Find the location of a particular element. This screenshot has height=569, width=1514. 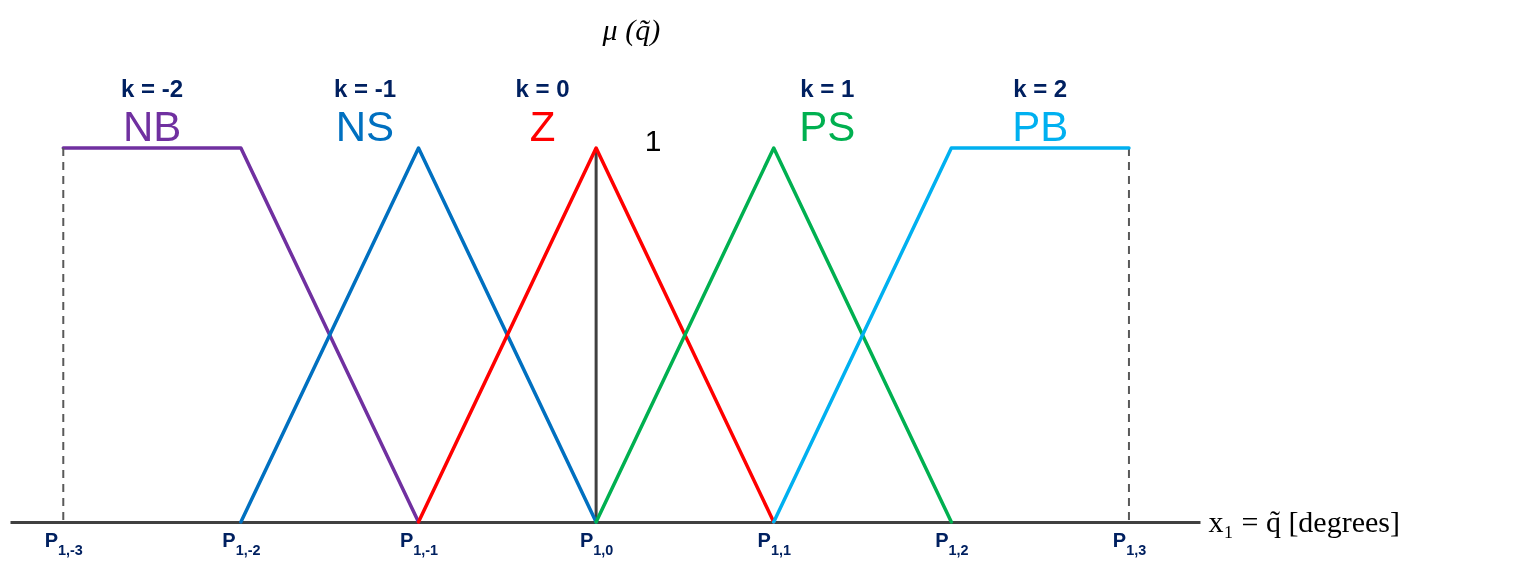

annotation: 1 is located at coordinates (653, 140).